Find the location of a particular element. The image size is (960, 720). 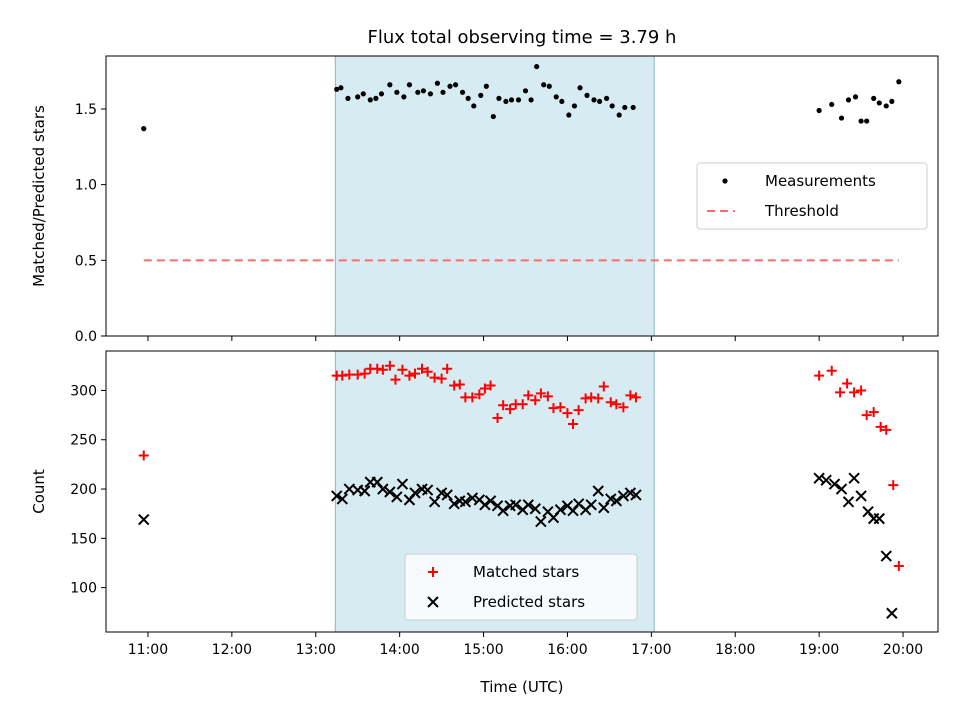

x-tick-label: 17:00 is located at coordinates (651, 650).